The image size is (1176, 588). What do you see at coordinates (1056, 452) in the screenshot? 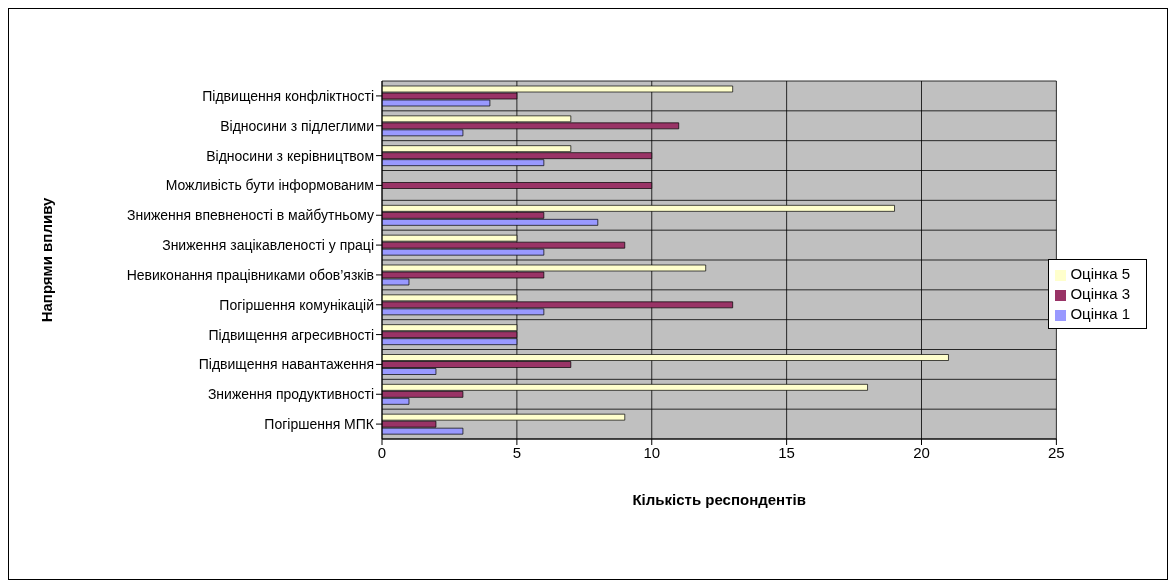
I see `x-tick-label: 25` at bounding box center [1056, 452].